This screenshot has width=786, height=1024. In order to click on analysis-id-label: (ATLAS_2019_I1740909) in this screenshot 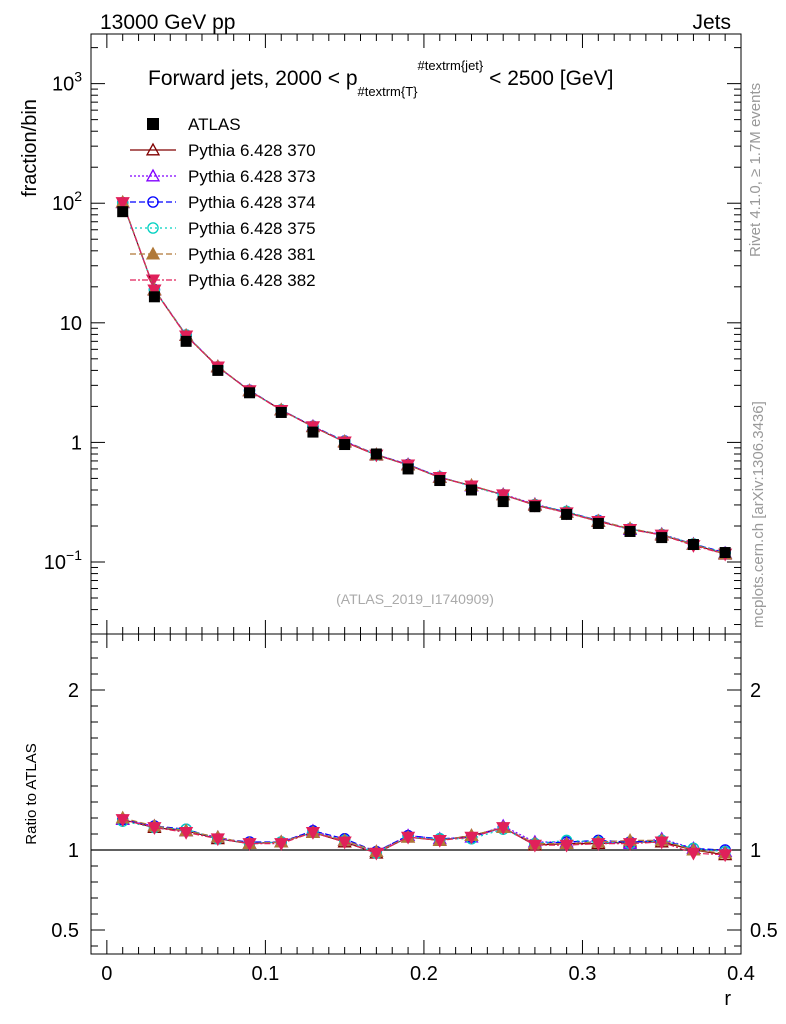, I will do `click(415, 599)`.